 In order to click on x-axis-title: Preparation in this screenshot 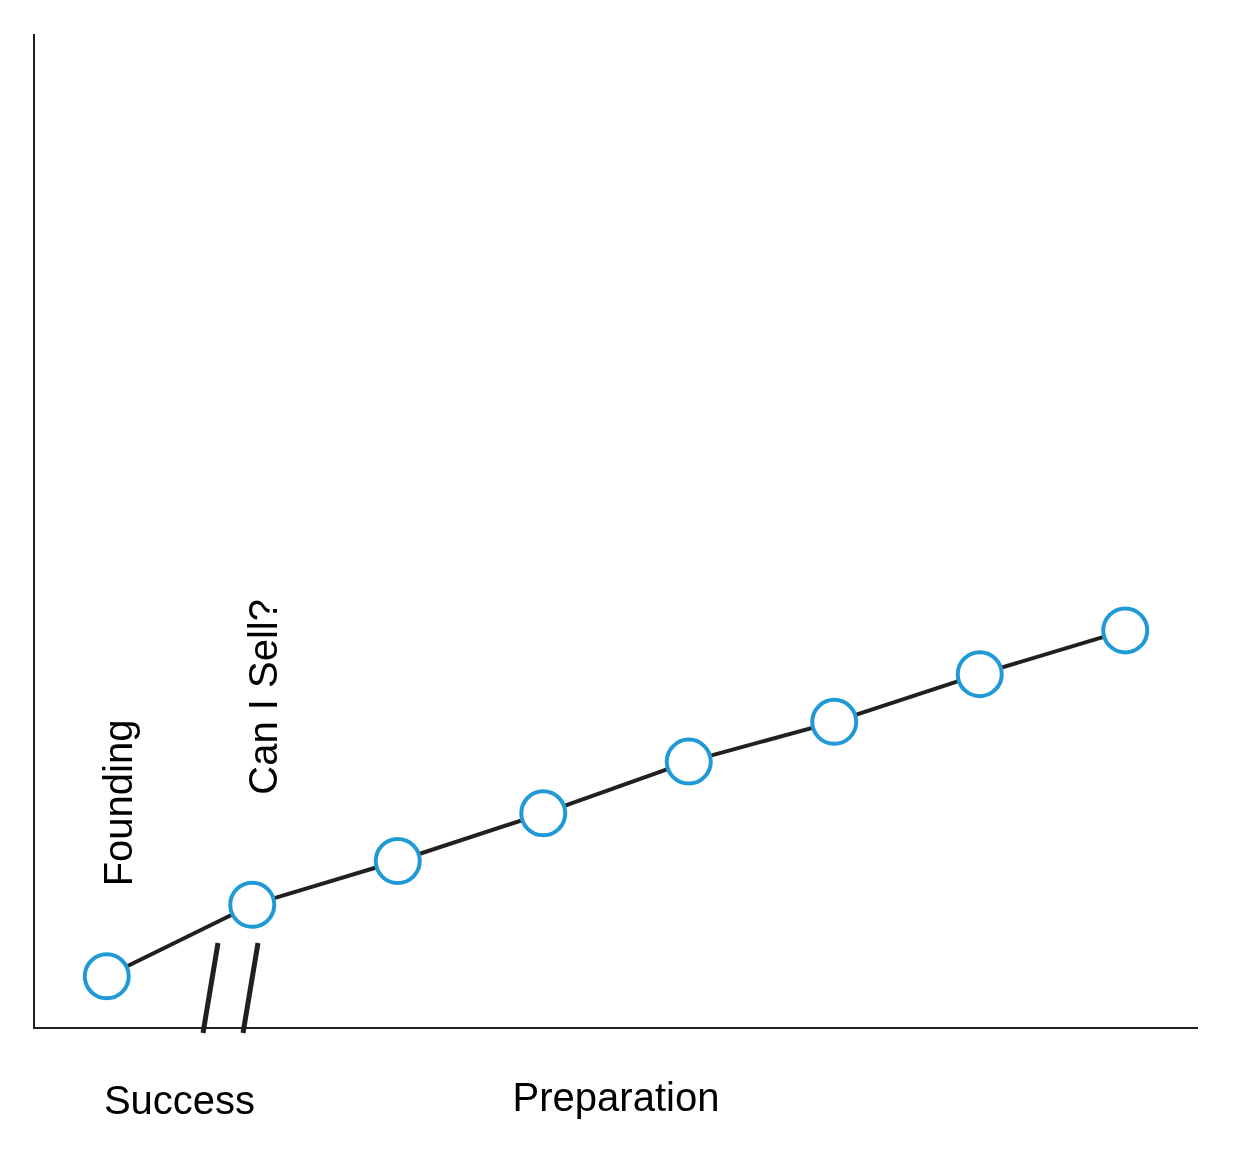, I will do `click(616, 1097)`.